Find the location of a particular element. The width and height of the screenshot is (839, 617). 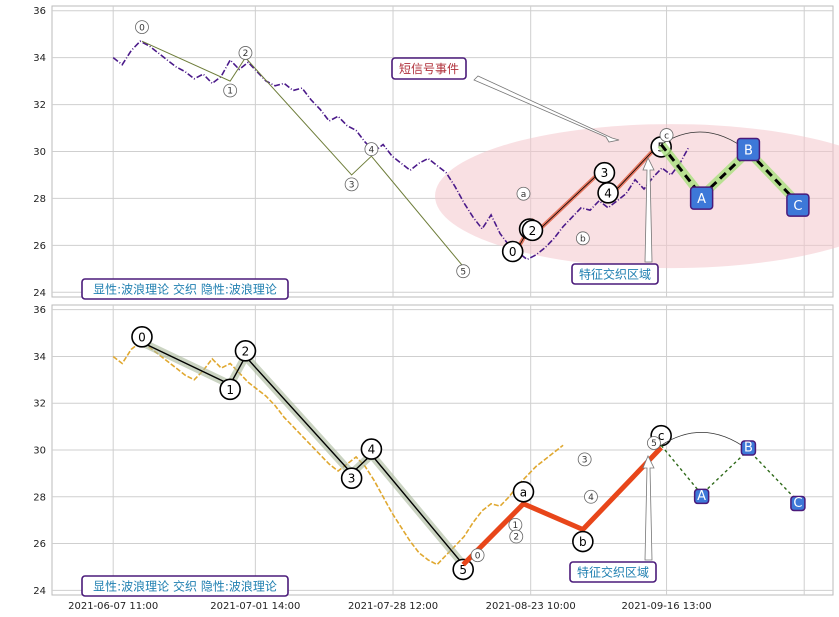

small-wave-label: c is located at coordinates (666, 136).